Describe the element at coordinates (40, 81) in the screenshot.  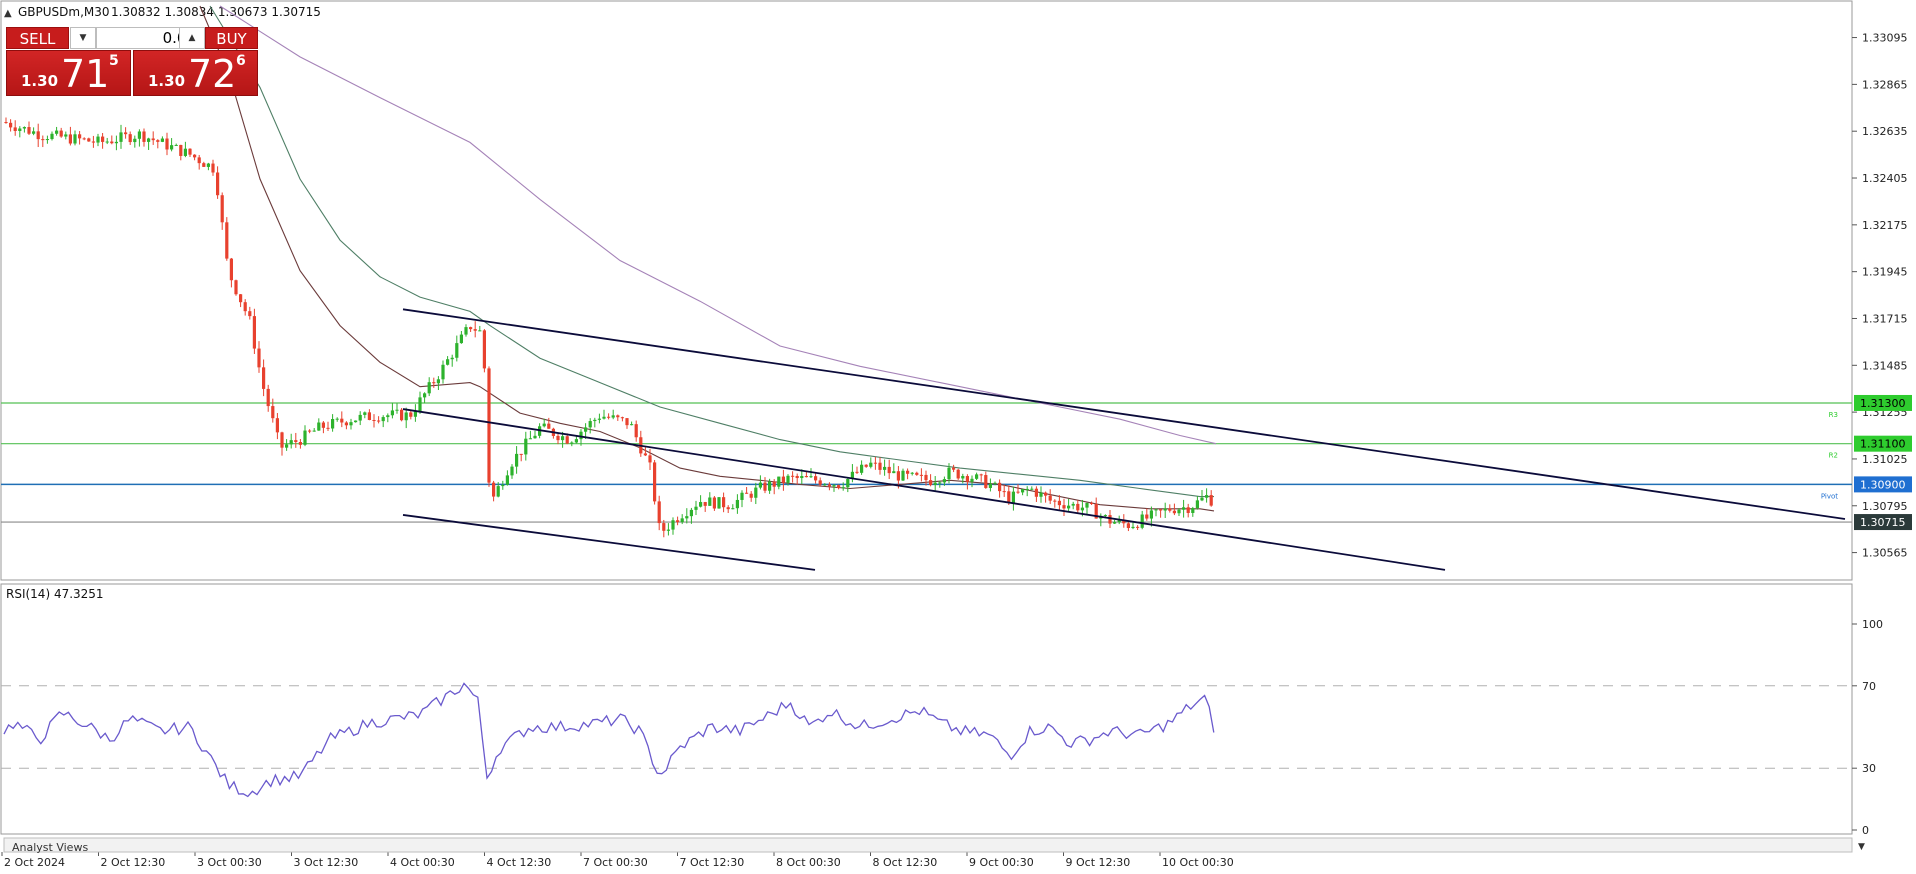
I see `sell-price-small: 1.30` at that location.